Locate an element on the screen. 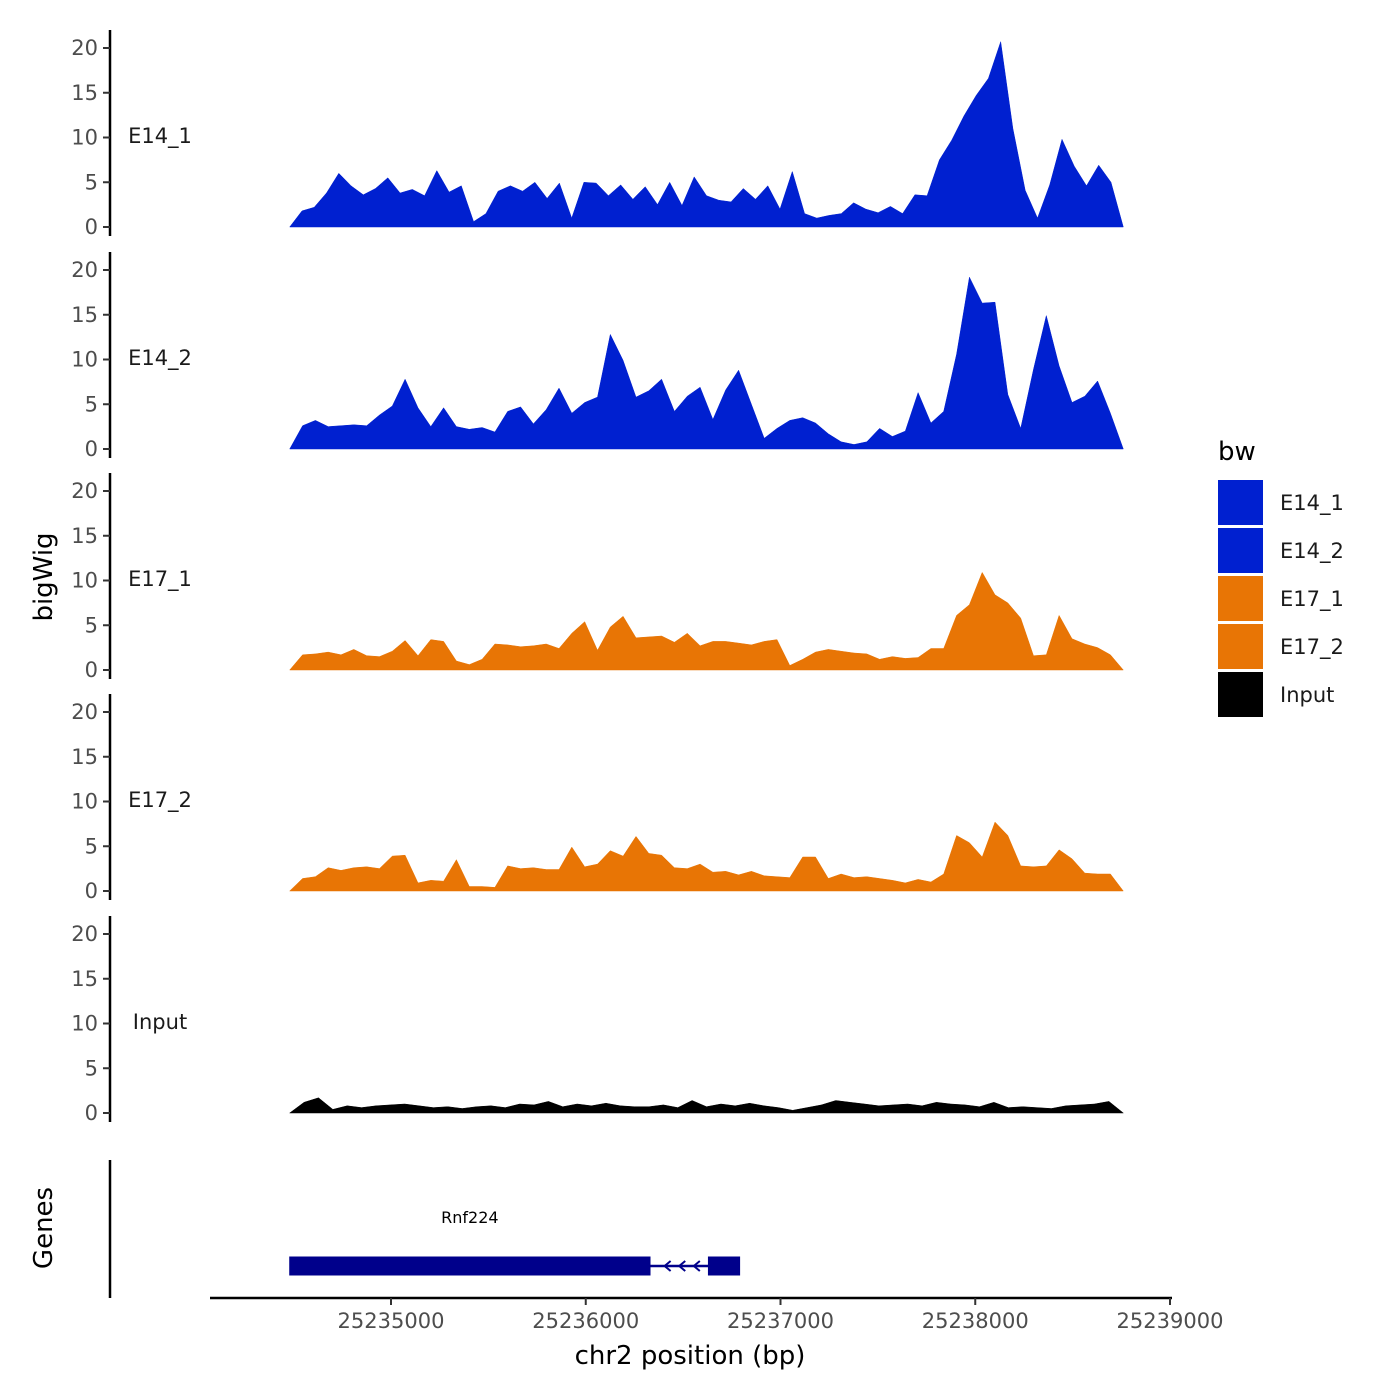 The image size is (1400, 1400). x-tick-label: 25236000 is located at coordinates (585, 1321).